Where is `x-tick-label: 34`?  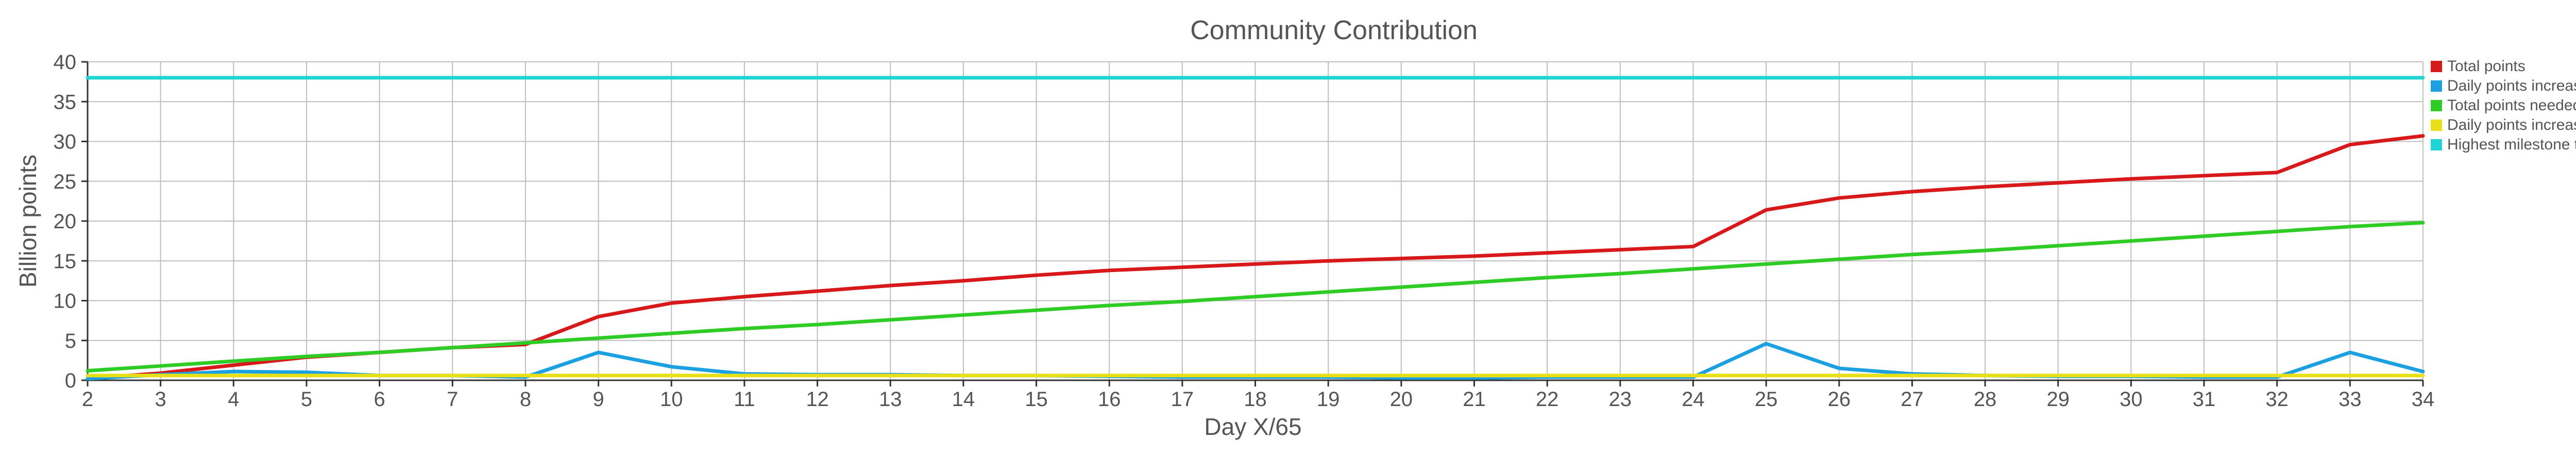 x-tick-label: 34 is located at coordinates (2423, 399).